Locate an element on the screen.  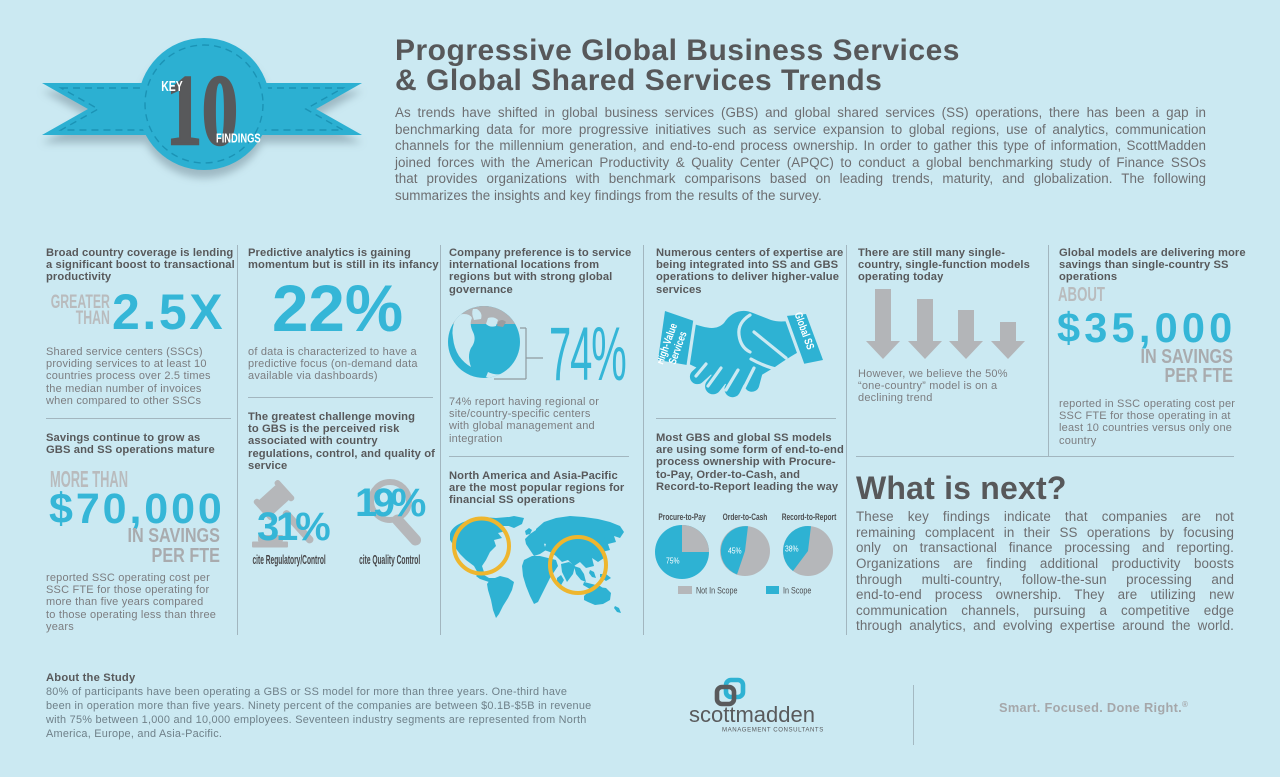
svg-text: Not In Scope is located at coordinates (717, 591).